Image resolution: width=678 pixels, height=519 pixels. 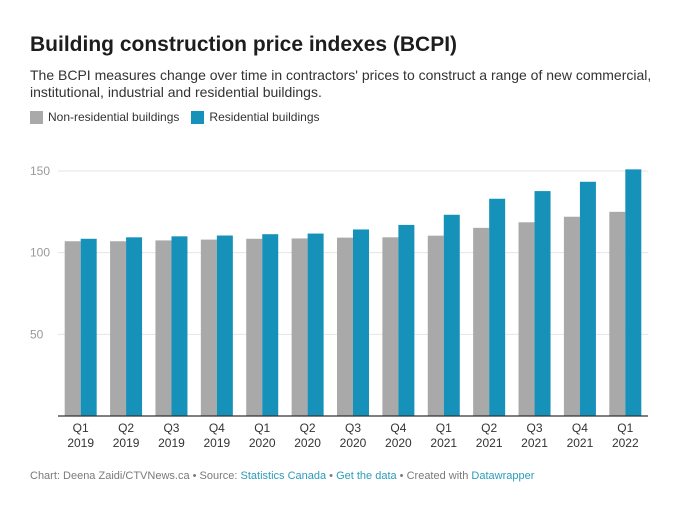 I want to click on legend-item-residential: Residential buildings, so click(x=255, y=117).